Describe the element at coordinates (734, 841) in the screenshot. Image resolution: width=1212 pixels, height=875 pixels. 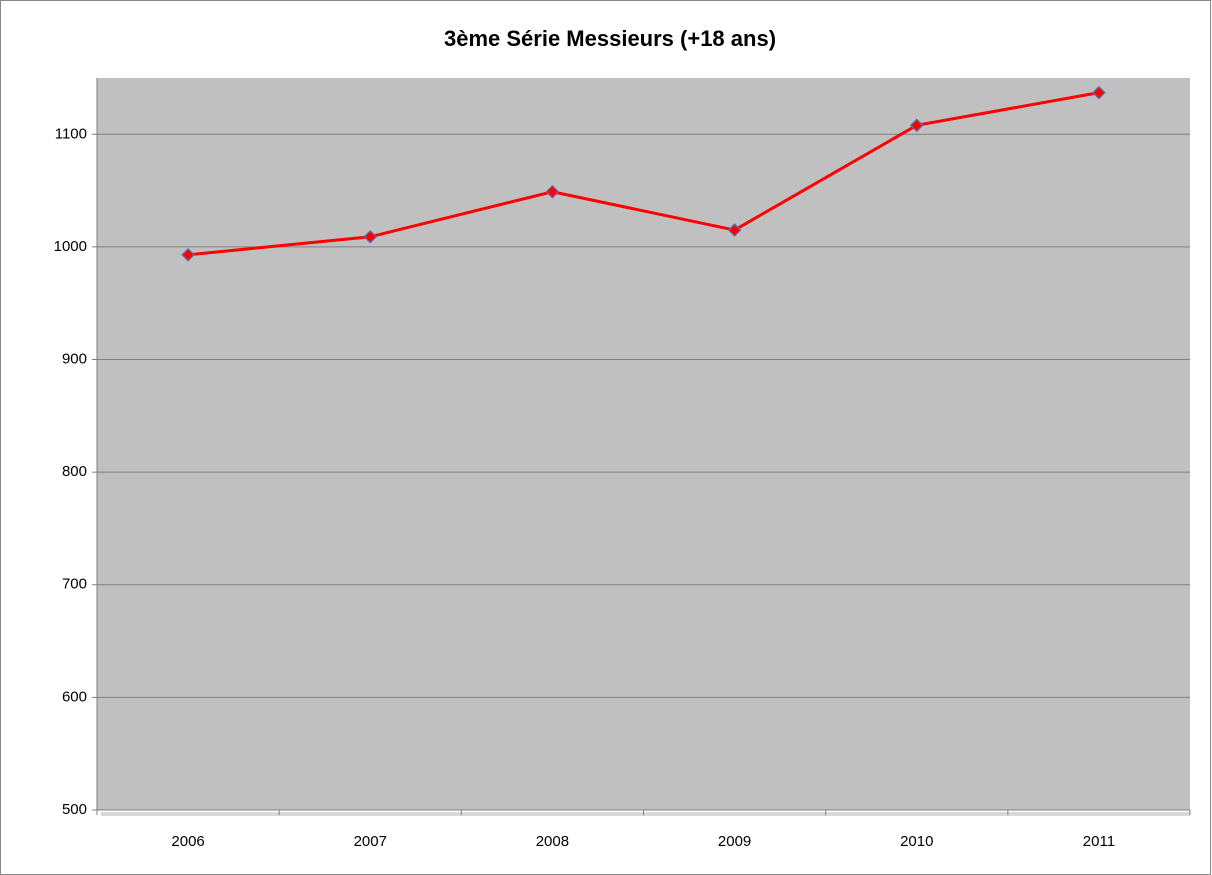
I see `x-tick-label: 2009` at that location.